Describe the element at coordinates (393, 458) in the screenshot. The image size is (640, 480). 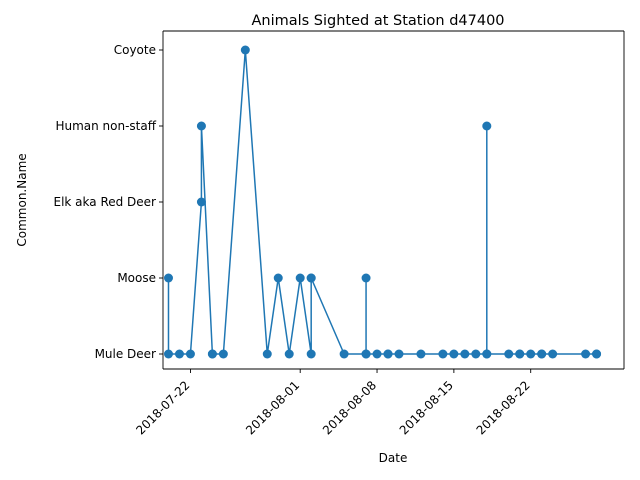
I see `x-axis-label: Date` at that location.